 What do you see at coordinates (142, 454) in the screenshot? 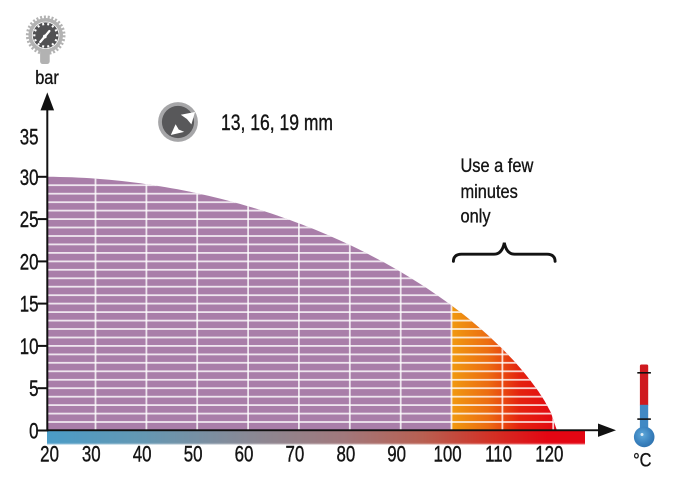
I see `svg-text: 40` at bounding box center [142, 454].